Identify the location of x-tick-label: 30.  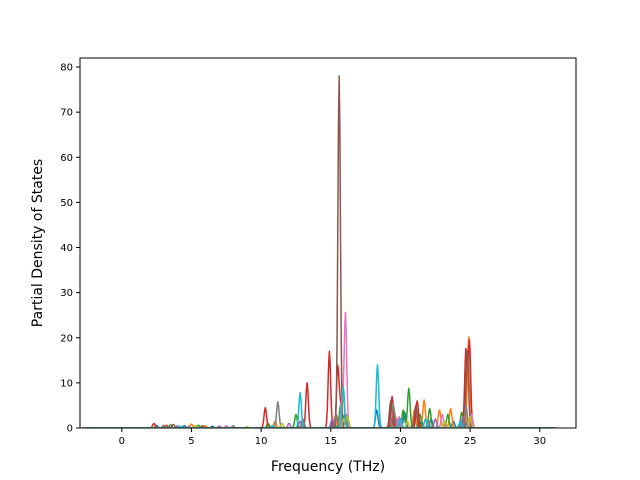
(539, 441).